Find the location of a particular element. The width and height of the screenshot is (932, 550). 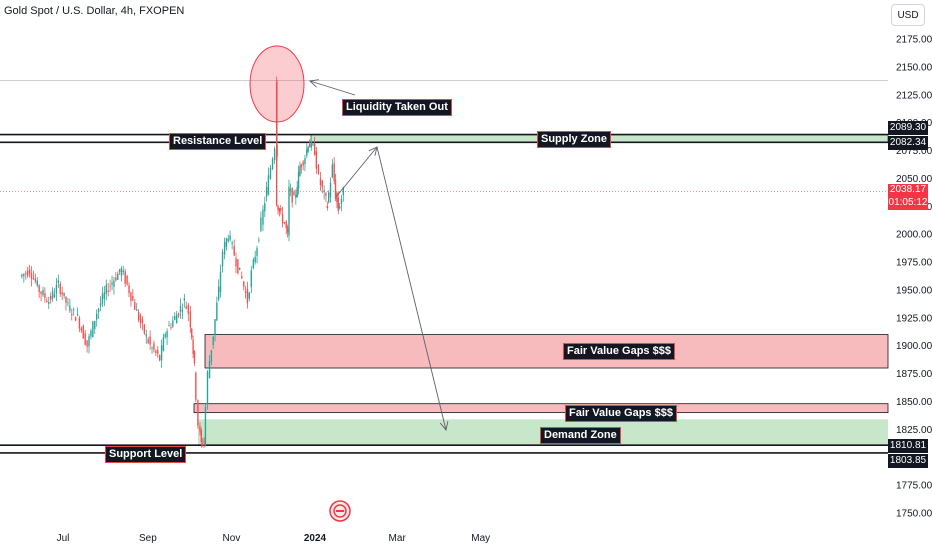

x-tick-label: Jul is located at coordinates (63, 538).